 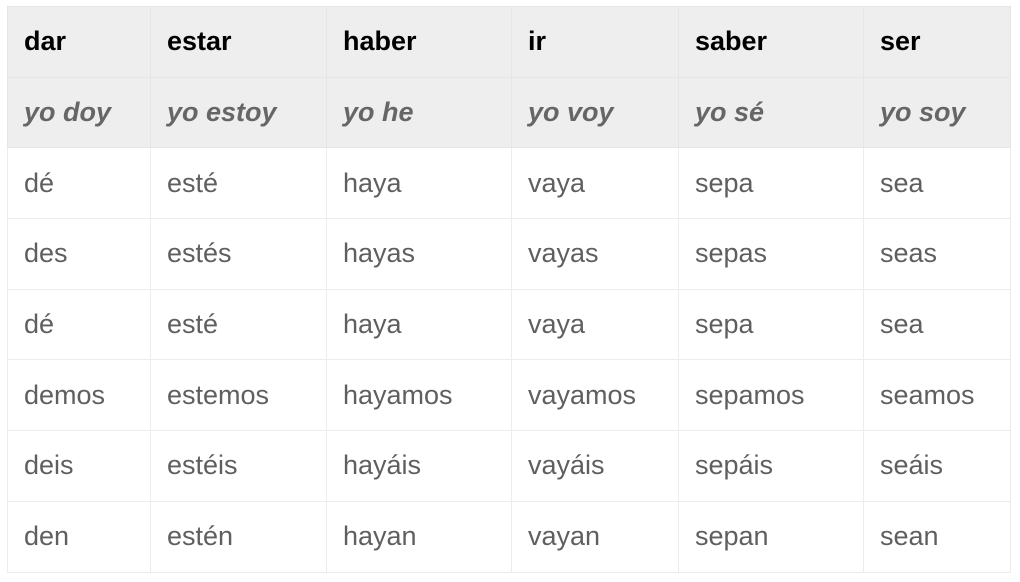 What do you see at coordinates (595, 536) in the screenshot?
I see `table-cell: vayan` at bounding box center [595, 536].